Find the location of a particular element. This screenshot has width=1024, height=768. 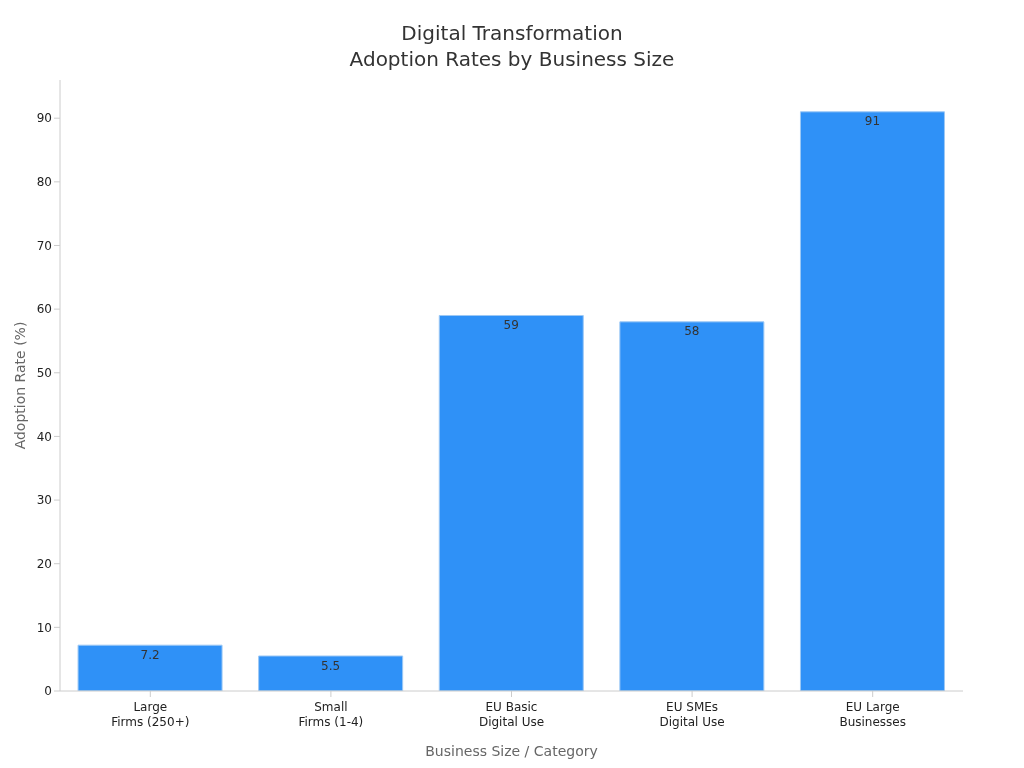

x-axis-title: Business Size / Category is located at coordinates (511, 751).